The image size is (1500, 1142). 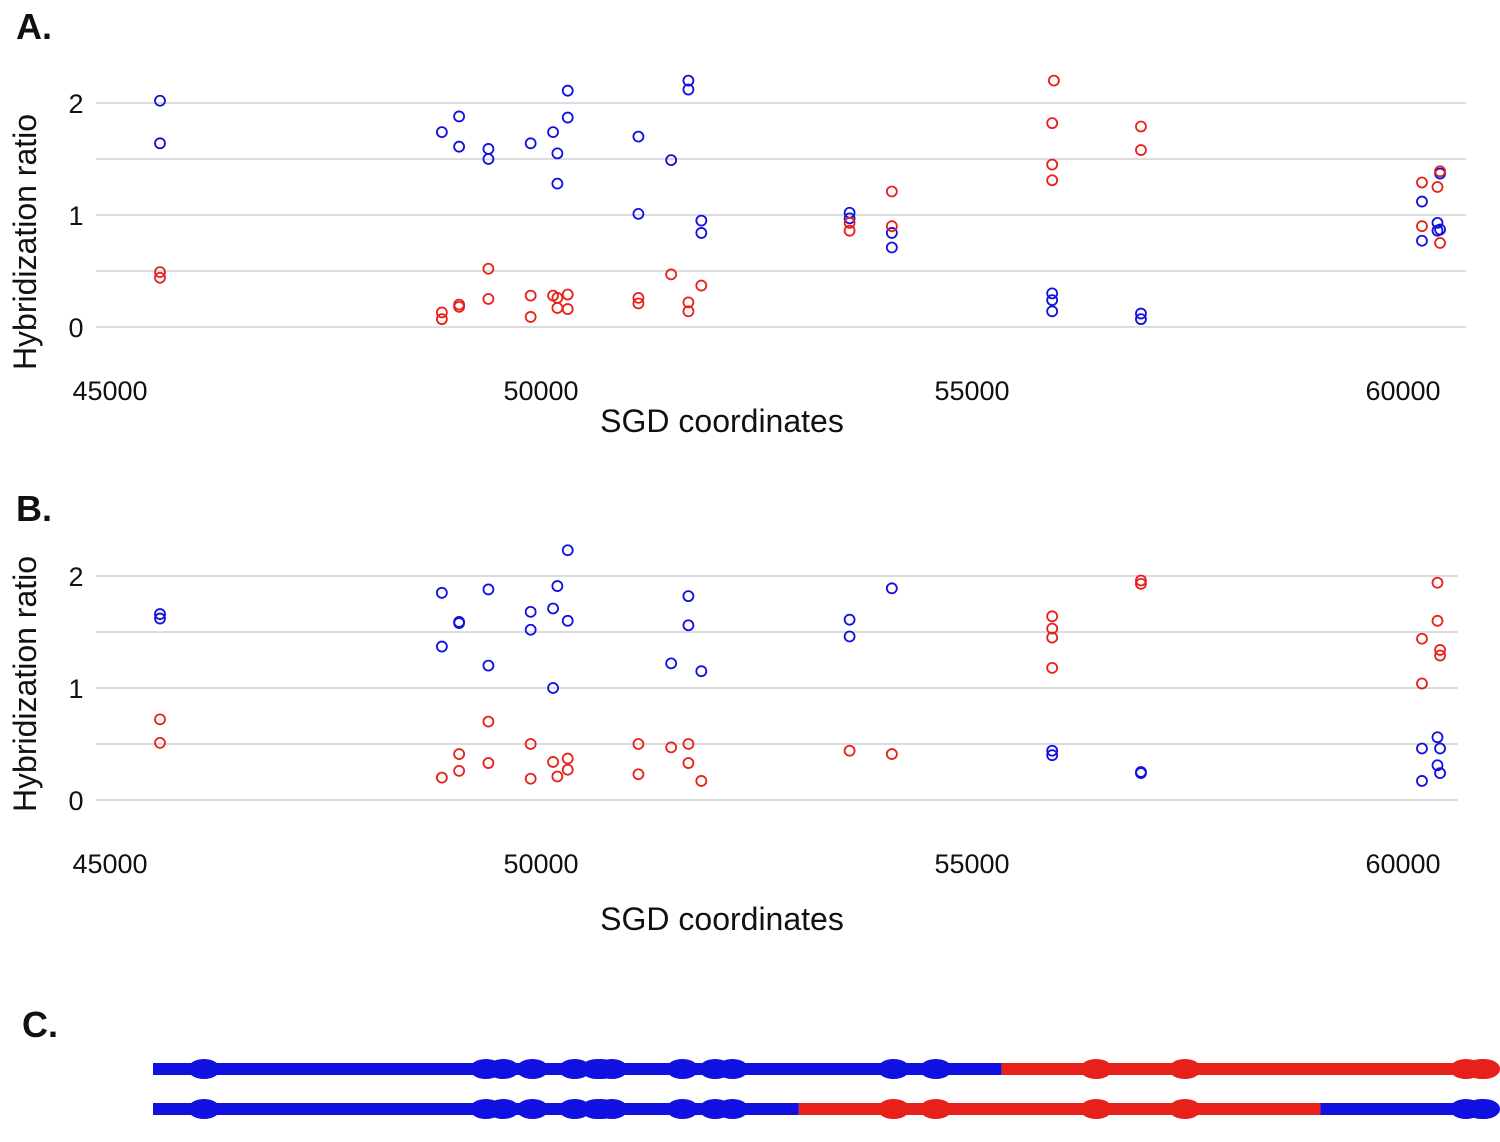 What do you see at coordinates (75, 801) in the screenshot?
I see `y-tick-label-b-0: 0` at bounding box center [75, 801].